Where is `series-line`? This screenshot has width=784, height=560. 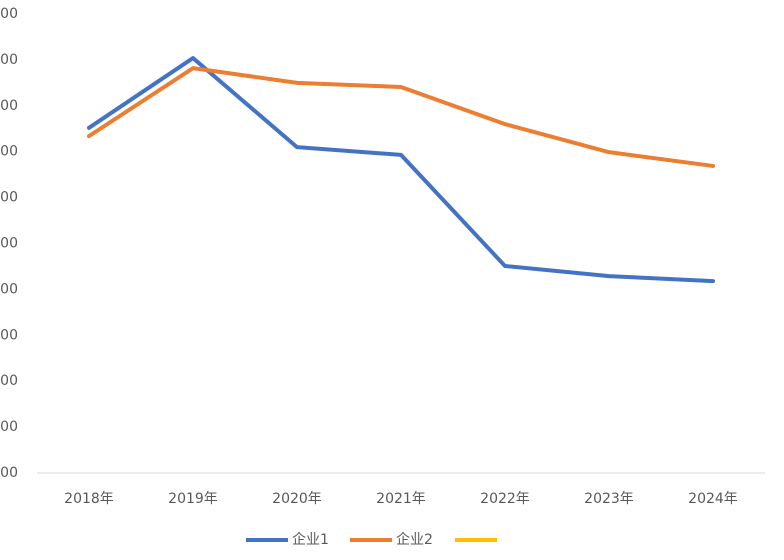
series-line is located at coordinates (401, 117).